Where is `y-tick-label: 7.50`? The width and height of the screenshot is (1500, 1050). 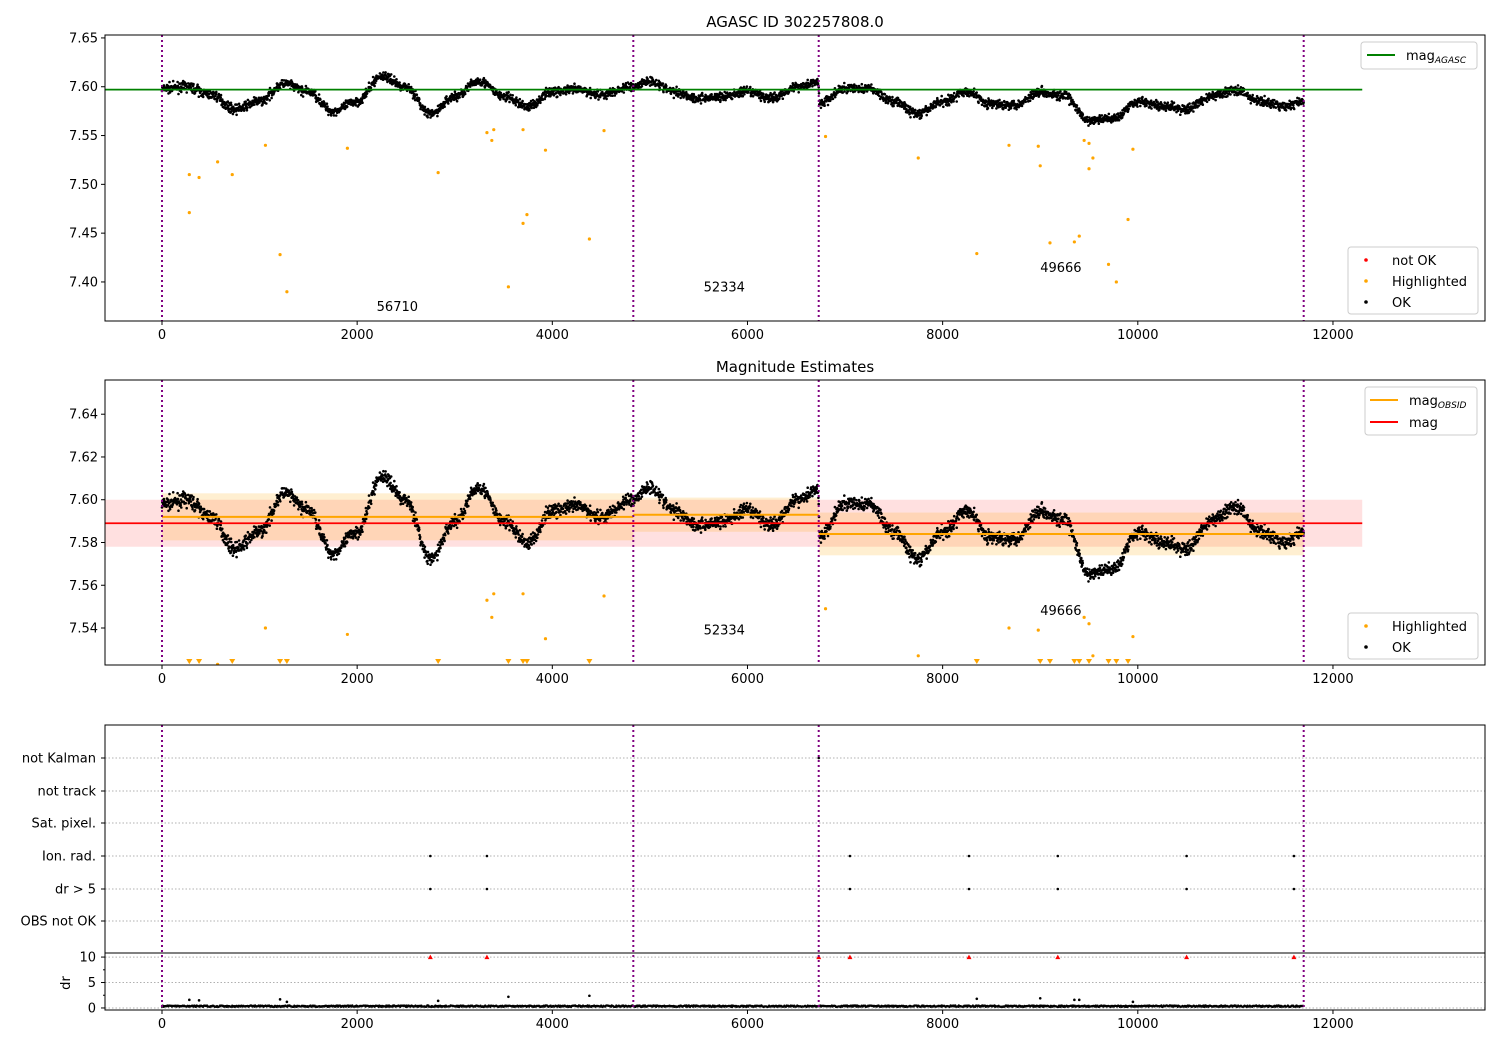
y-tick-label: 7.50 is located at coordinates (83, 185).